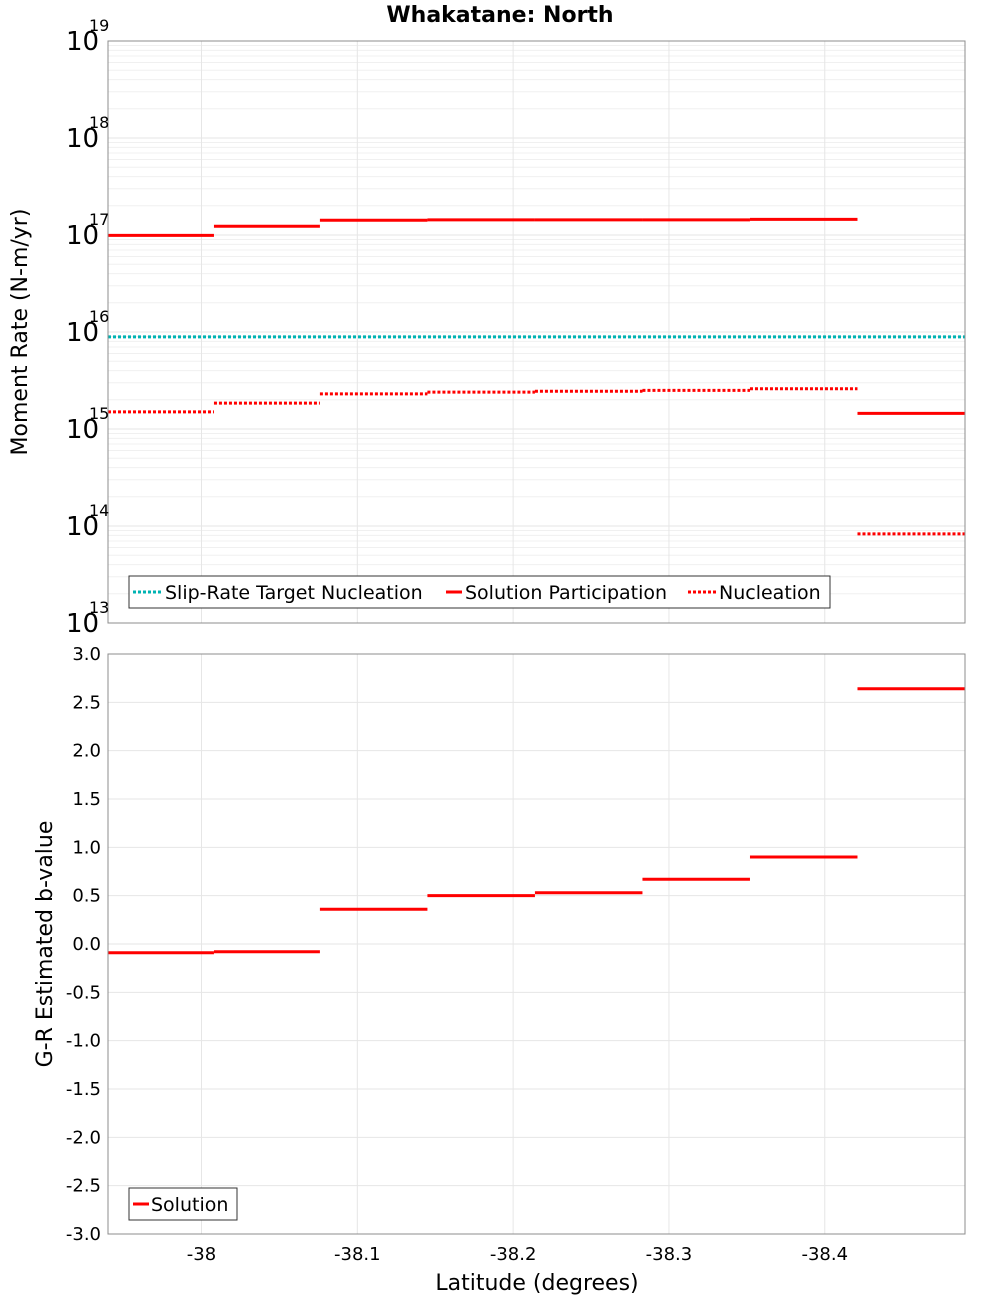 The height and width of the screenshot is (1300, 1000). Describe the element at coordinates (99, 316) in the screenshot. I see `y-tick-exponent: 16` at that location.